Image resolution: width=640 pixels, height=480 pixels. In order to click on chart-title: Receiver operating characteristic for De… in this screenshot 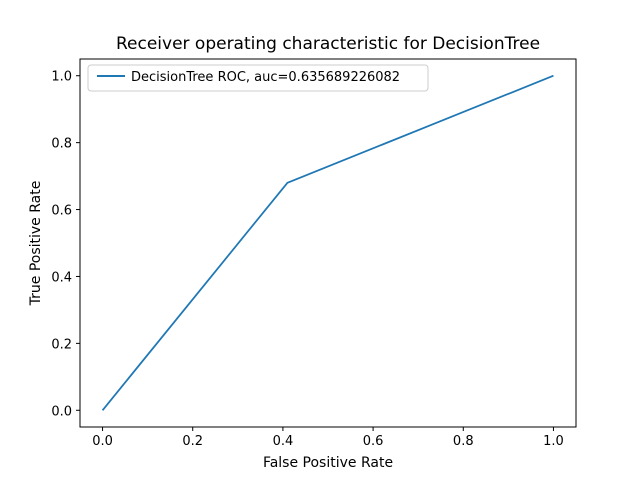, I will do `click(328, 44)`.